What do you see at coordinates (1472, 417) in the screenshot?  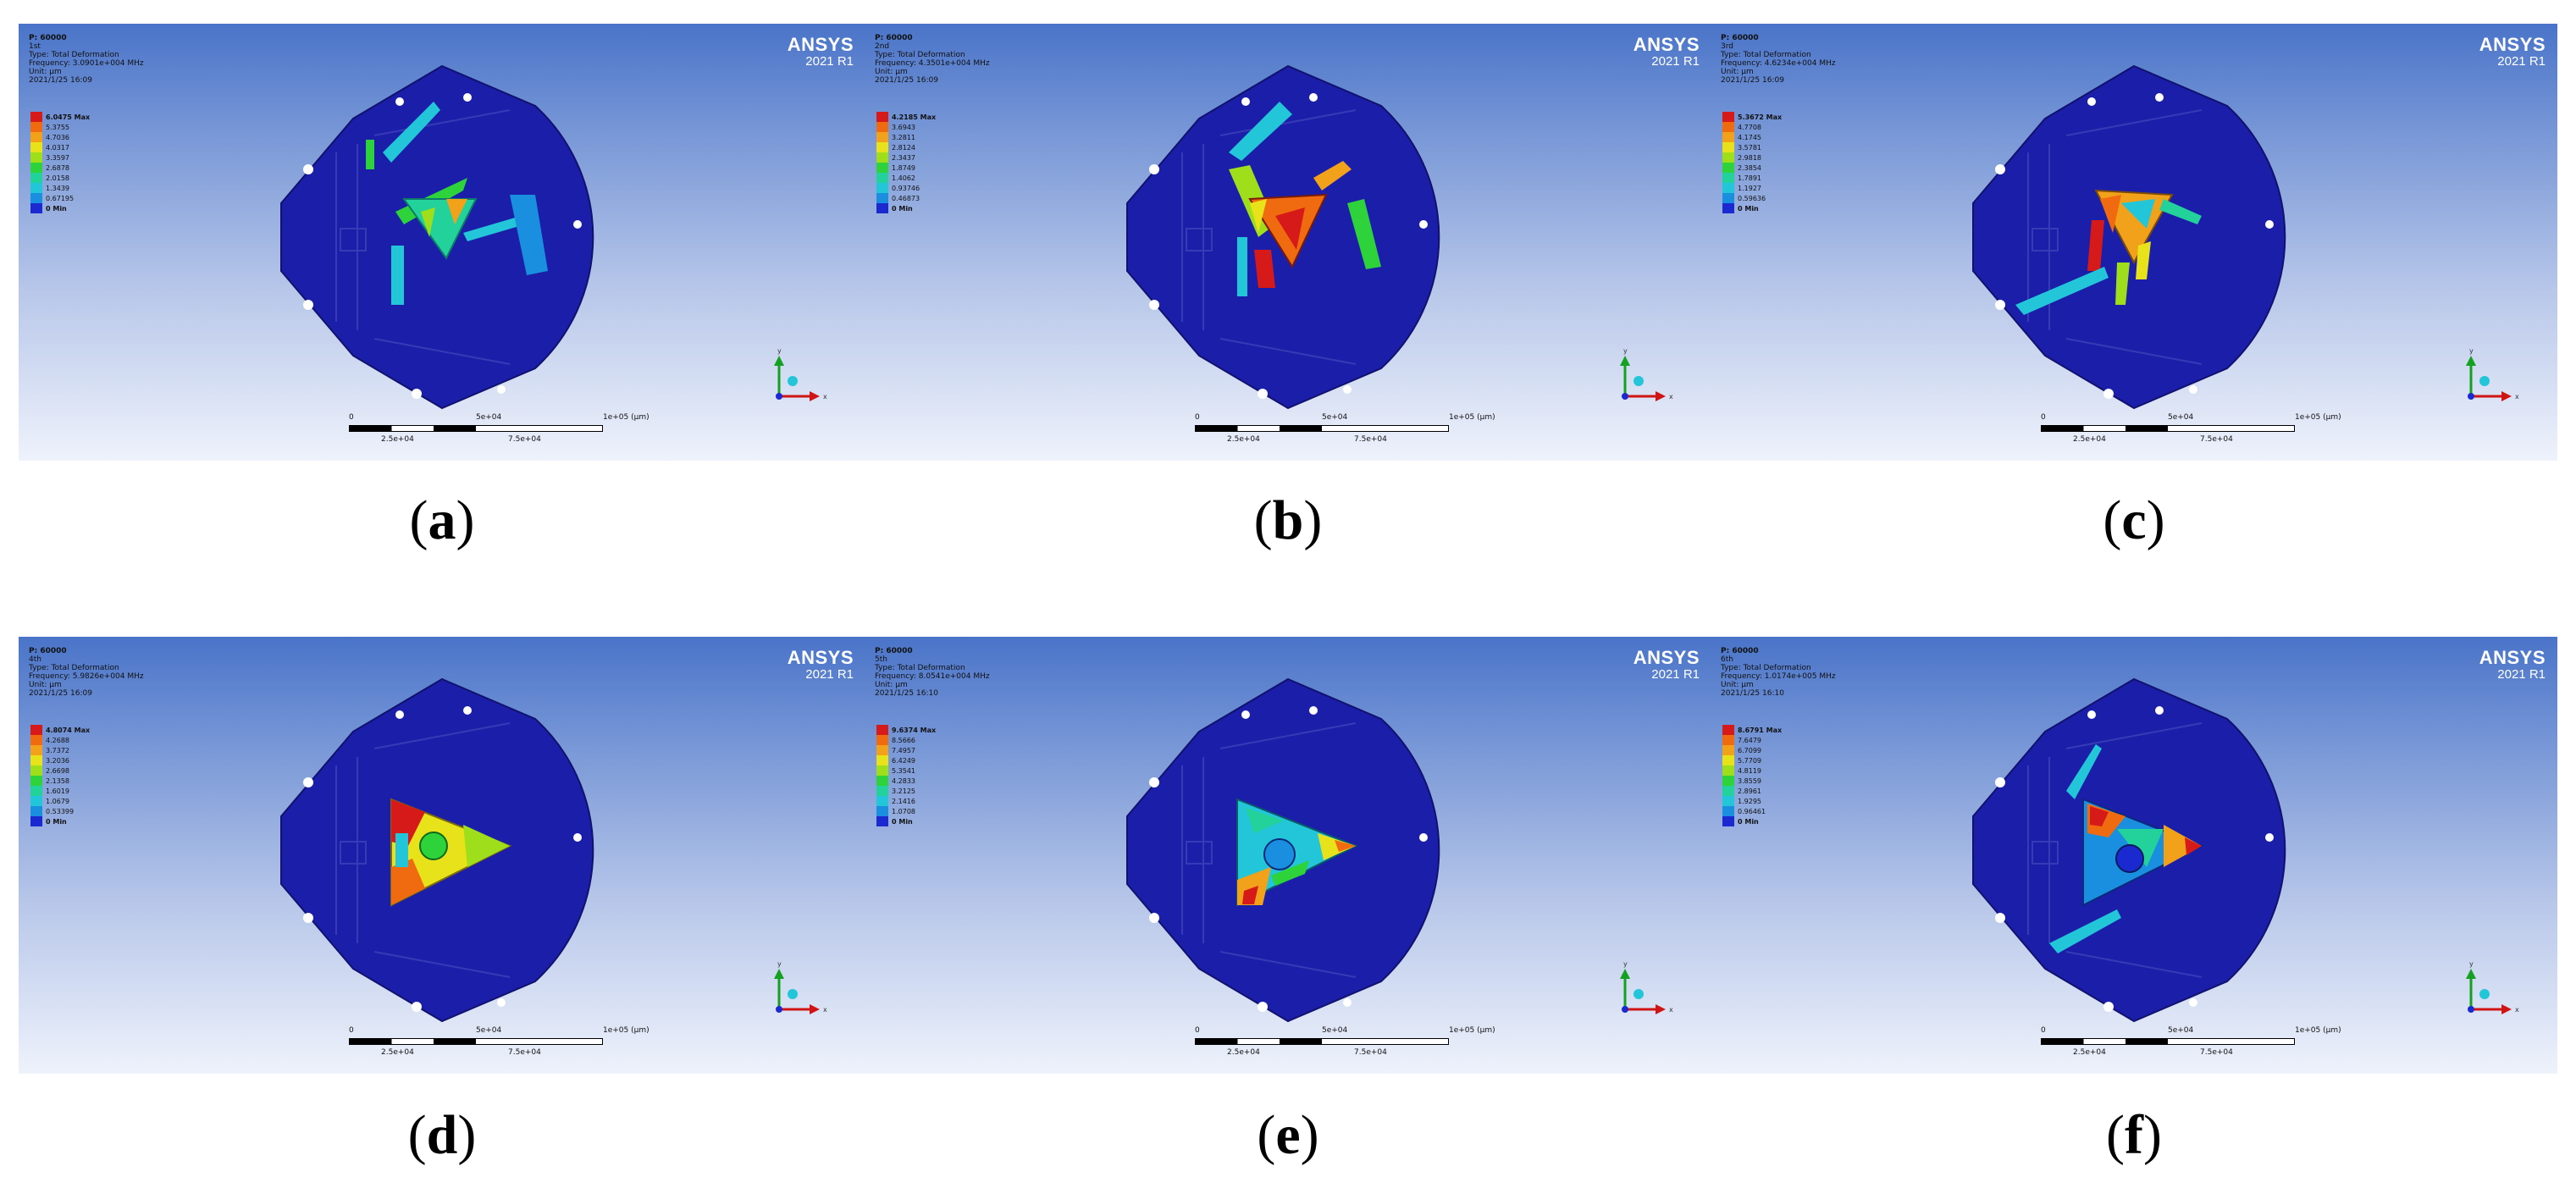 I see `scale-tick: 1e+05 (μm)` at bounding box center [1472, 417].